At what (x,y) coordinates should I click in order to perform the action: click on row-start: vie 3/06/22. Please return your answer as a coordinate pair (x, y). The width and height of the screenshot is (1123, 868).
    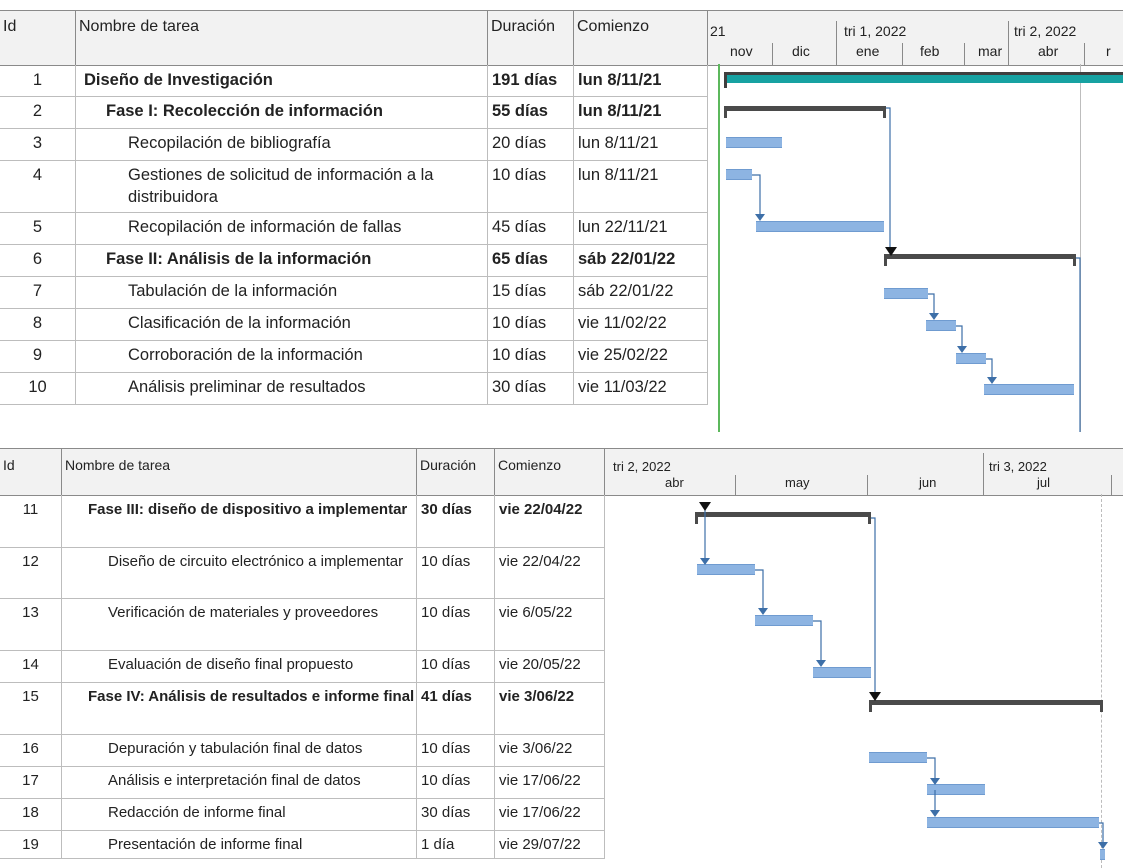
    Looking at the image, I should click on (550, 708).